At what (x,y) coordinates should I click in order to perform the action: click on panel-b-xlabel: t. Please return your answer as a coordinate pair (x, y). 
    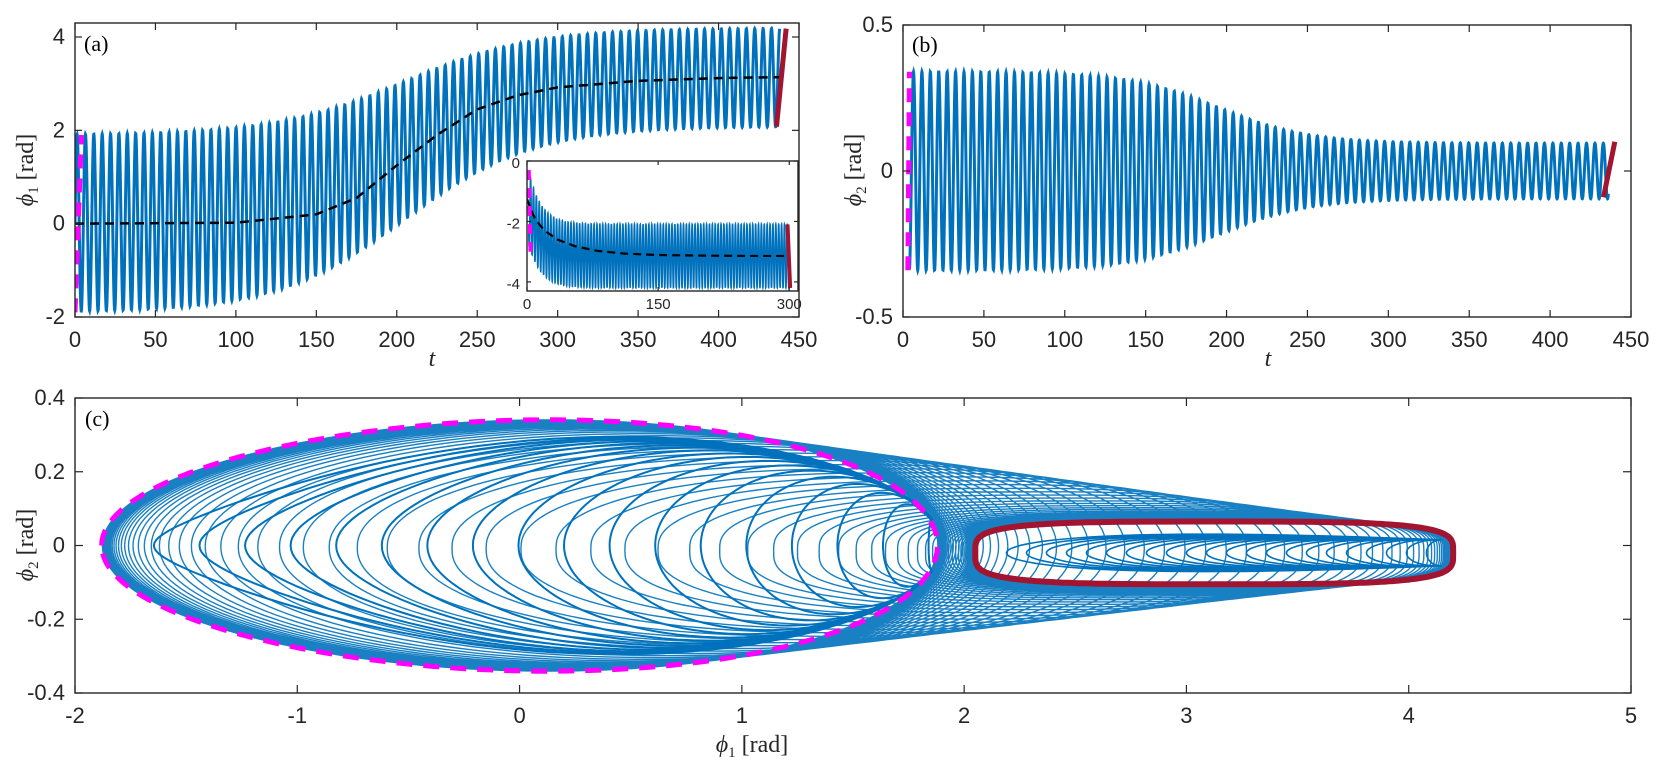
    Looking at the image, I should click on (1269, 359).